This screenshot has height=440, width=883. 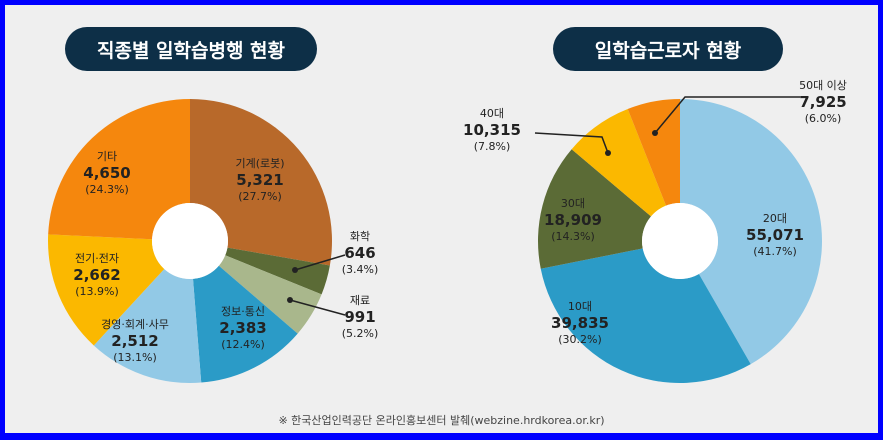 I want to click on slice-value: 5,321, so click(x=260, y=180).